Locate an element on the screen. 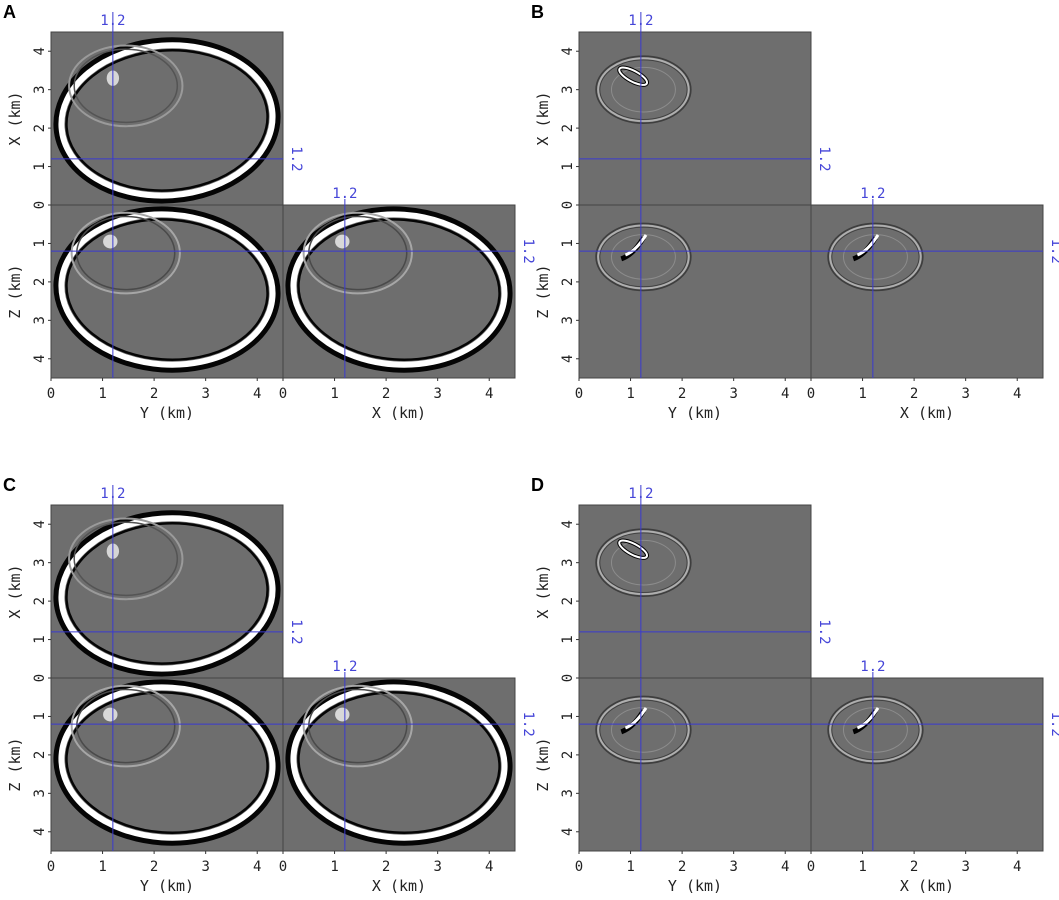 This screenshot has height=900, width=1059. panel-c-top-slice is located at coordinates (167, 582).